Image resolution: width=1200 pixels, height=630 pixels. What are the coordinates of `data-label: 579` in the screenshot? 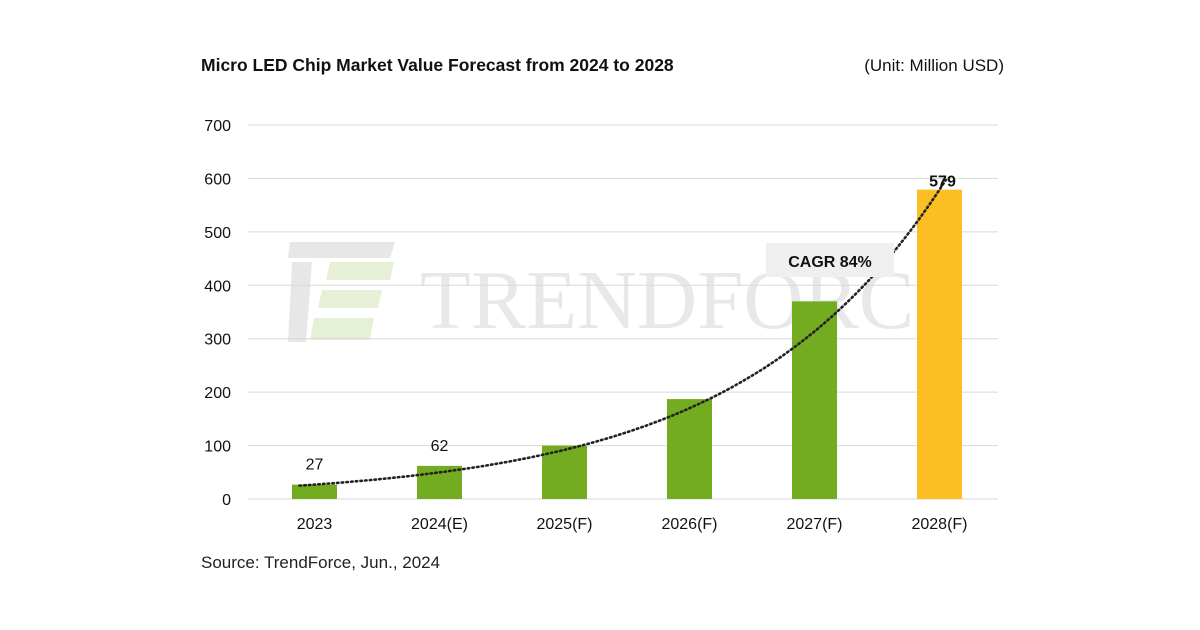 It's located at (942, 182).